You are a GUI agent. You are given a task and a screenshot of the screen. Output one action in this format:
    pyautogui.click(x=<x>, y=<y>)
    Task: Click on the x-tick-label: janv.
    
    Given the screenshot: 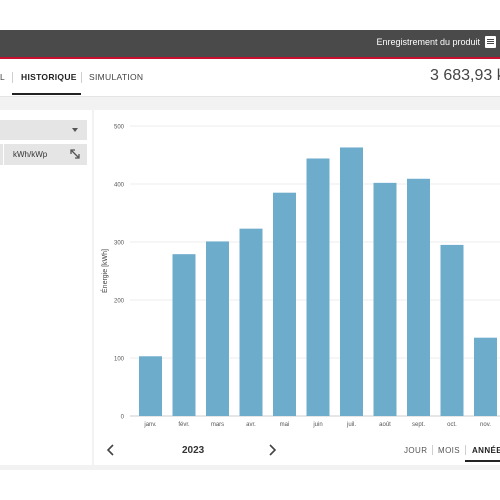 What is the action you would take?
    pyautogui.click(x=150, y=425)
    